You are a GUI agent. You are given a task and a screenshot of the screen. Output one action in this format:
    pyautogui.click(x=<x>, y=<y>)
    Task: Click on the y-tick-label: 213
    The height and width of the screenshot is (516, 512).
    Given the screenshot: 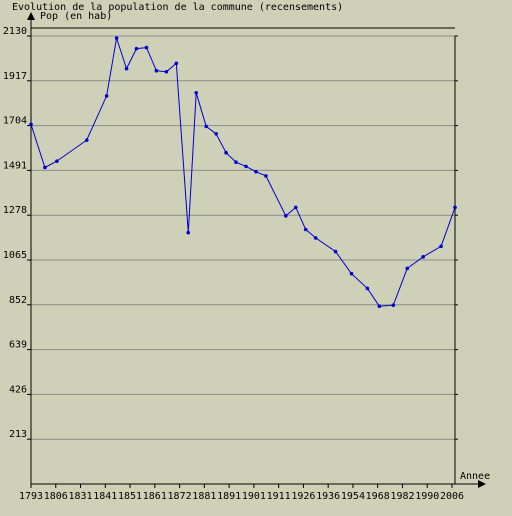 What is the action you would take?
    pyautogui.click(x=18, y=434)
    